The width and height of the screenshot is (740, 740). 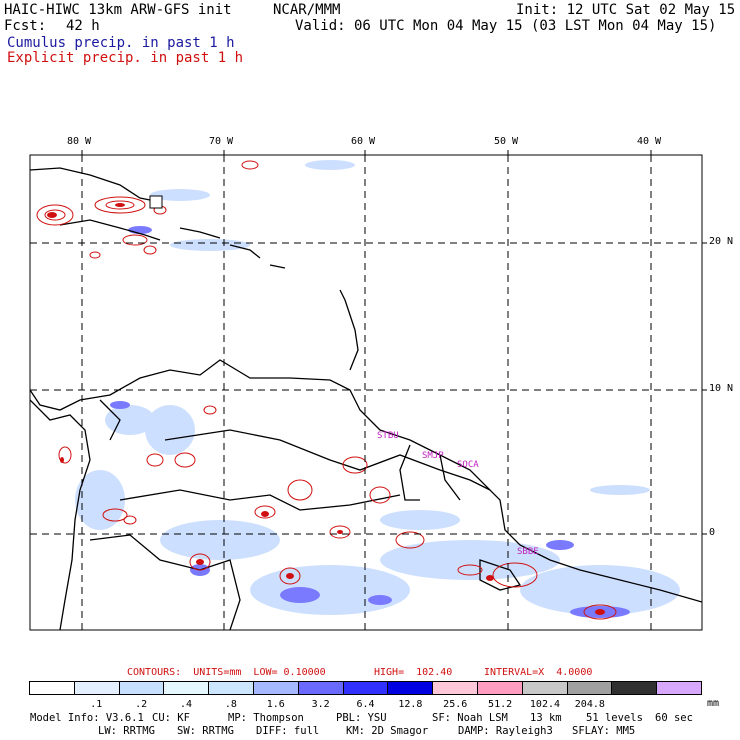 I want to click on footer-cu: CU: KF, so click(x=171, y=718).